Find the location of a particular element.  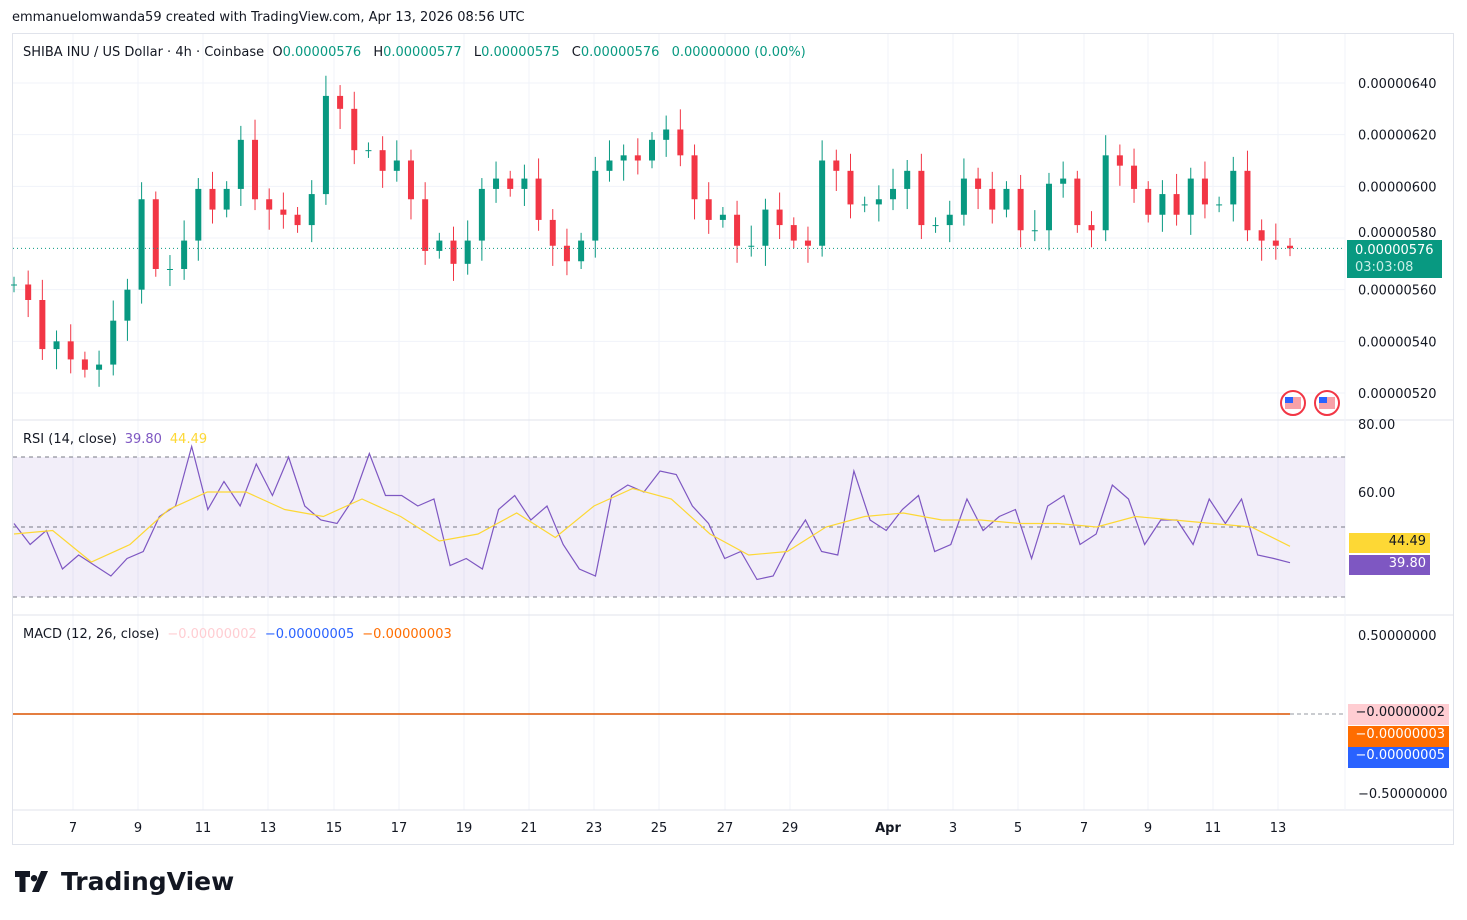

price-tick-label: 0.00000540 is located at coordinates (1397, 342).